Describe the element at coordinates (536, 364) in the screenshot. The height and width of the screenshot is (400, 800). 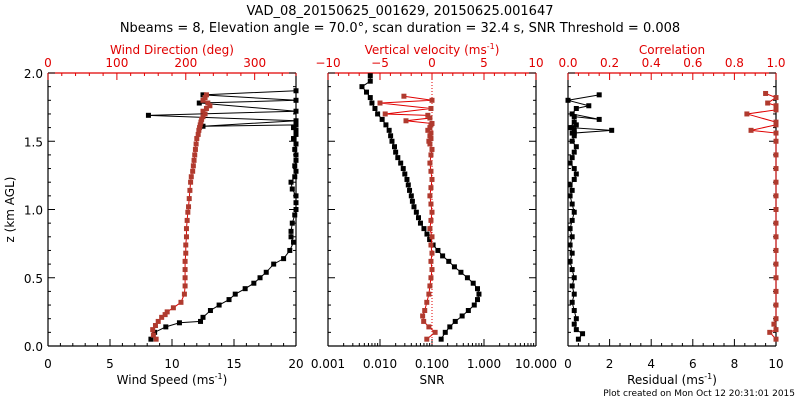
I see `x-tick-label: 10.000` at that location.